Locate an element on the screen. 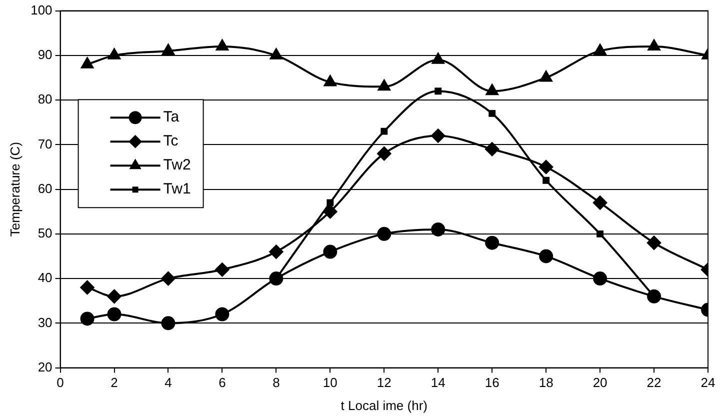 The width and height of the screenshot is (724, 420). x-tick-label: 14 is located at coordinates (438, 382).